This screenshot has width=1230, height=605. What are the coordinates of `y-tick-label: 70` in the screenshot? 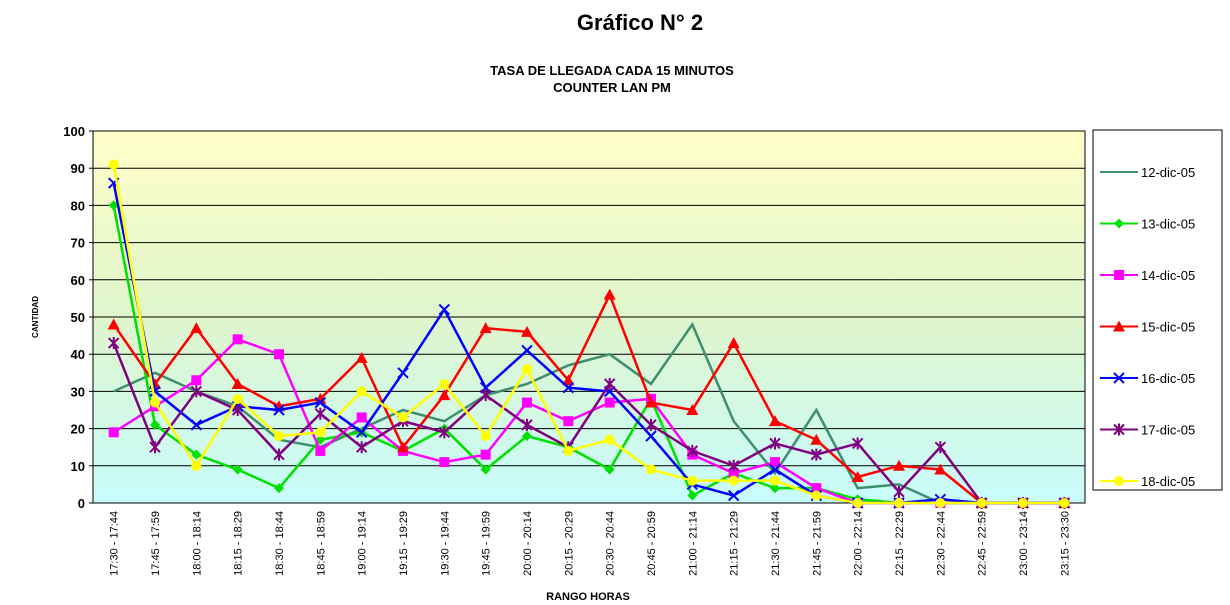 It's located at (78, 243).